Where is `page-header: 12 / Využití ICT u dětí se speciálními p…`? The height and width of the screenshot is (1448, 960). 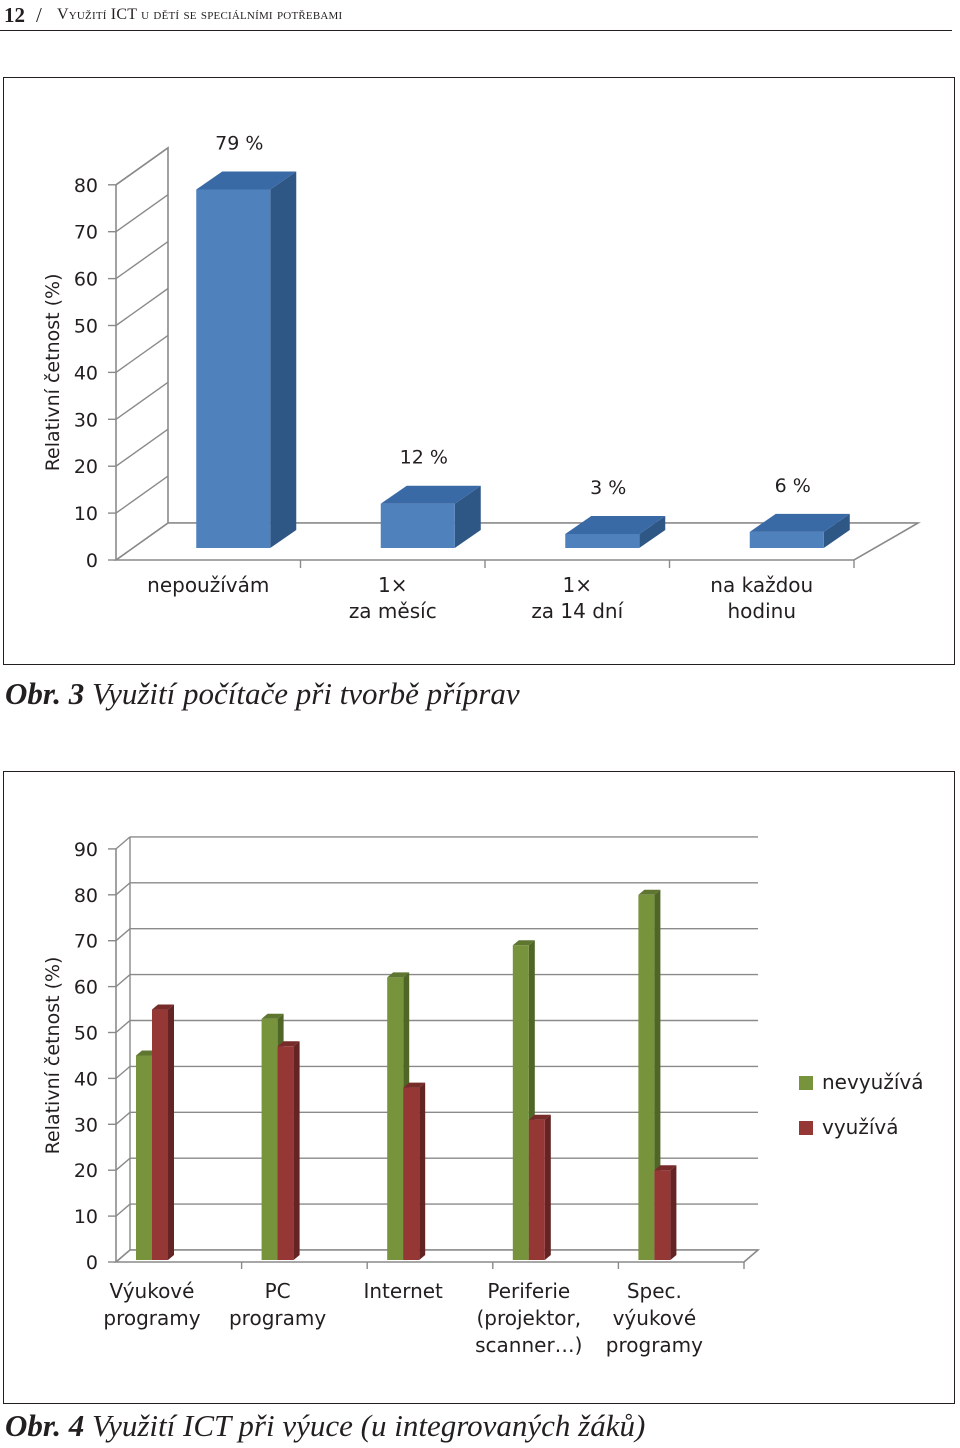 page-header: 12 / Využití ICT u dětí se speciálními p… is located at coordinates (476, 15).